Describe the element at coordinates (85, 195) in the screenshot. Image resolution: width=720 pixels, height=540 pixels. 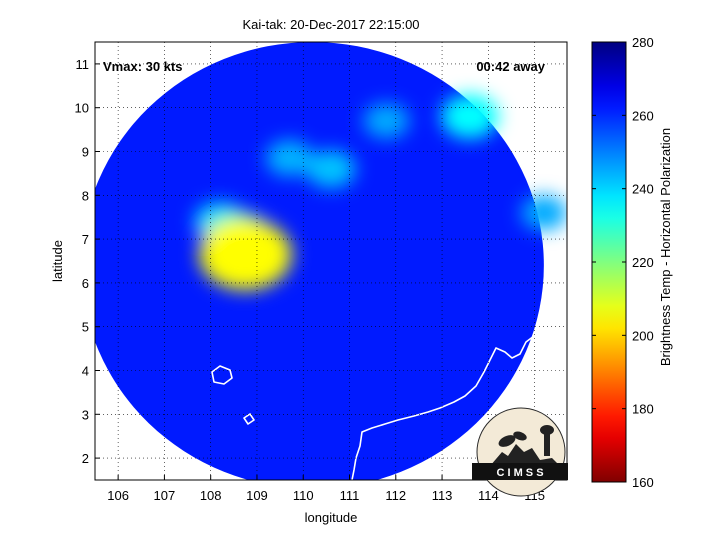
I see `y-tick-label: 8` at that location.